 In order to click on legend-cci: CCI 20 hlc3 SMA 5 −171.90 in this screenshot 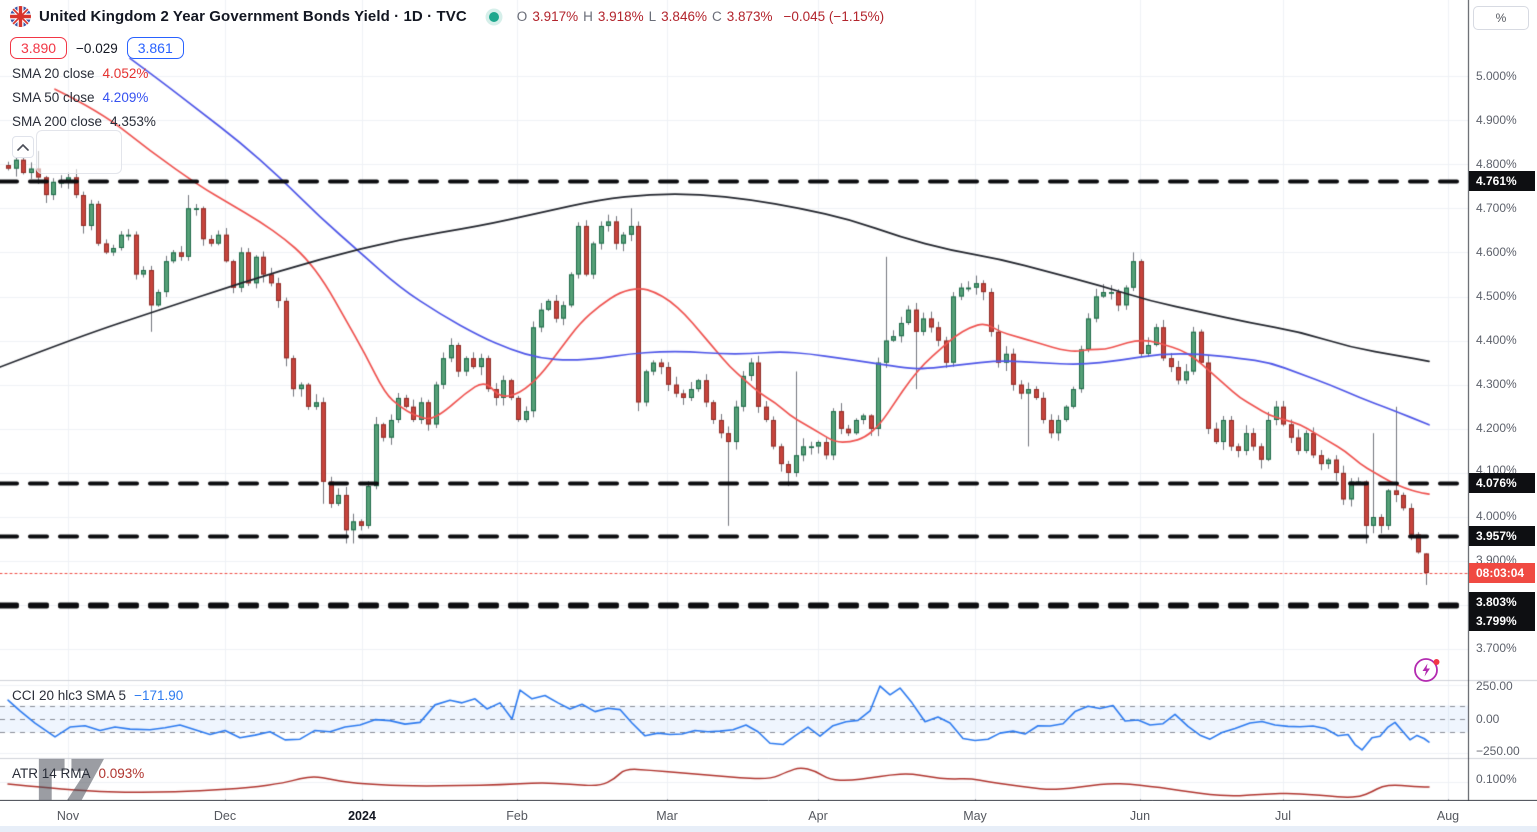, I will do `click(97, 695)`.